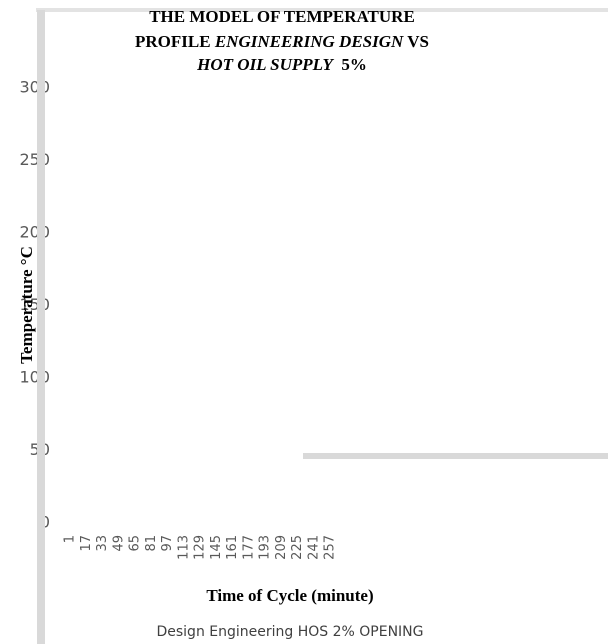 The height and width of the screenshot is (644, 608). I want to click on x-tick-label: 177, so click(248, 547).